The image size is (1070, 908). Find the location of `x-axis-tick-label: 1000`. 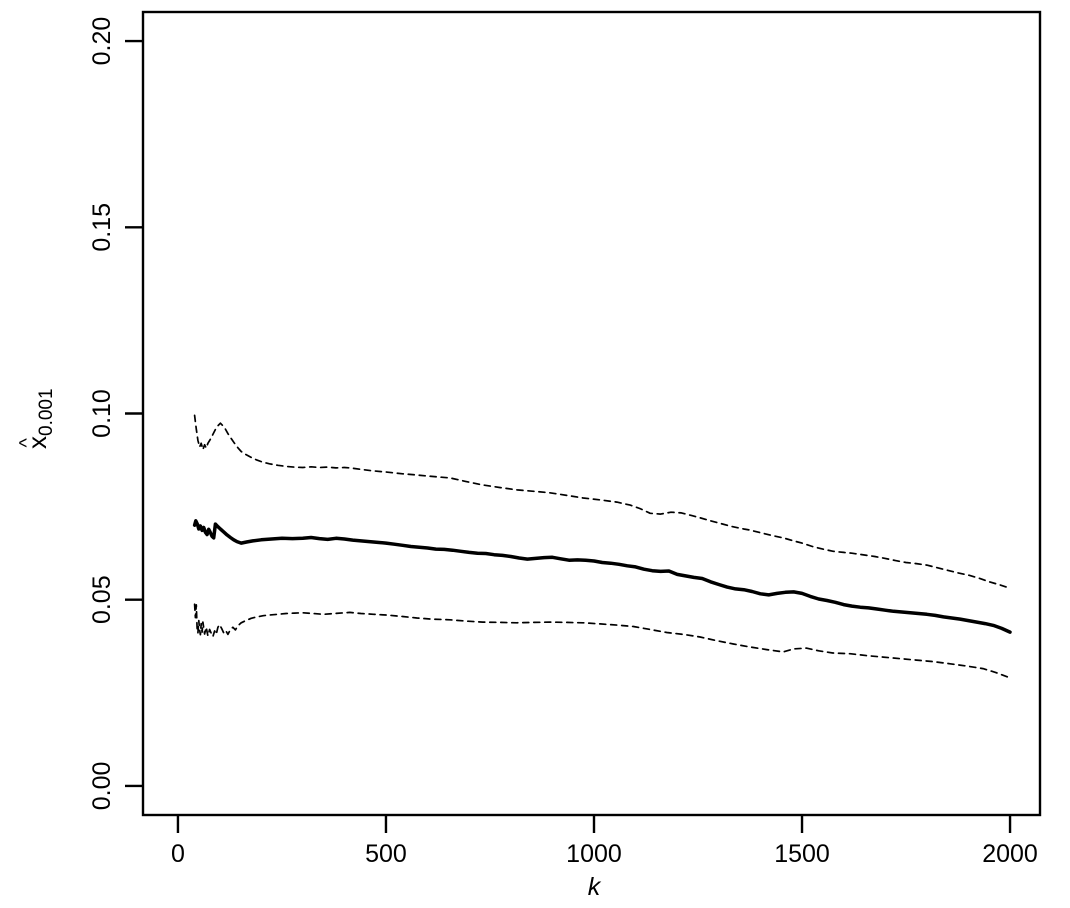

x-axis-tick-label: 1000 is located at coordinates (594, 854).